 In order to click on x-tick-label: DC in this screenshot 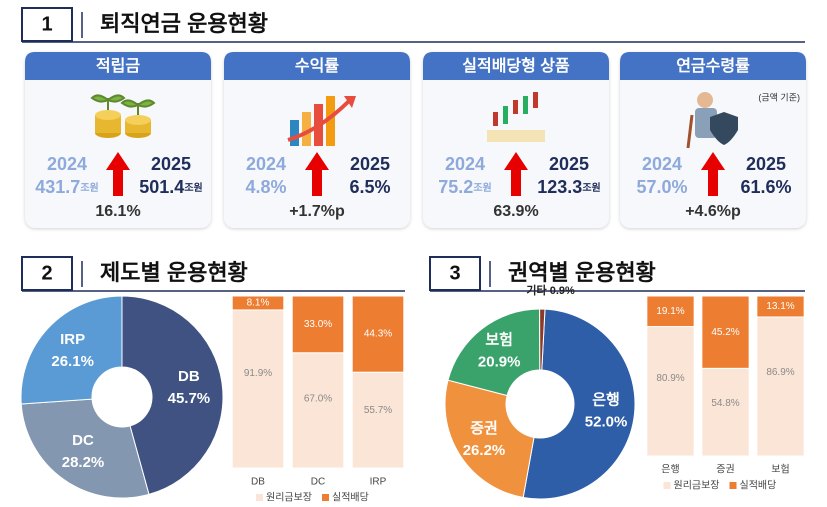, I will do `click(318, 482)`.